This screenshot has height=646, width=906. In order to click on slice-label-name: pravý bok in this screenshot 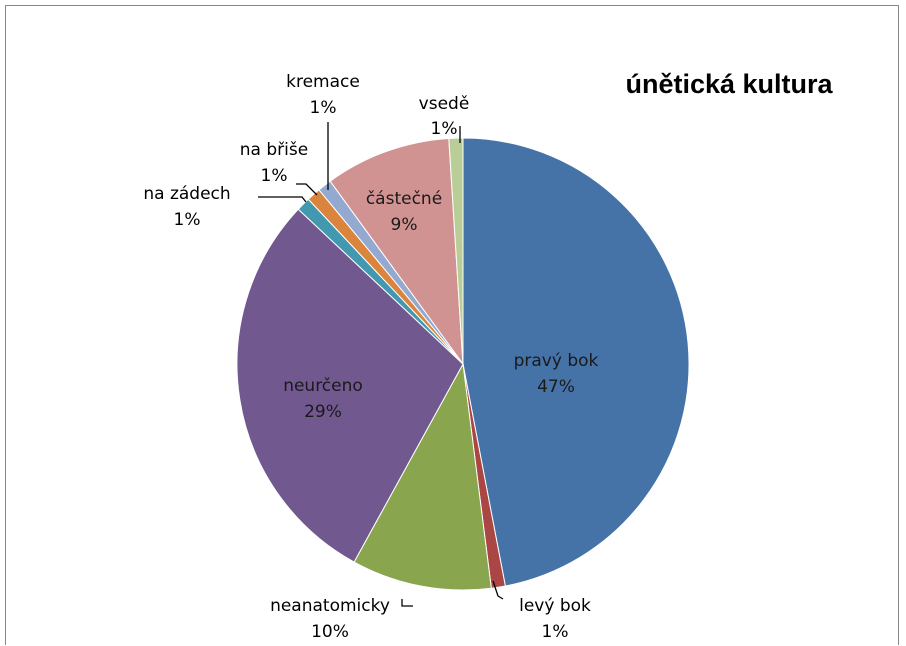, I will do `click(556, 361)`.